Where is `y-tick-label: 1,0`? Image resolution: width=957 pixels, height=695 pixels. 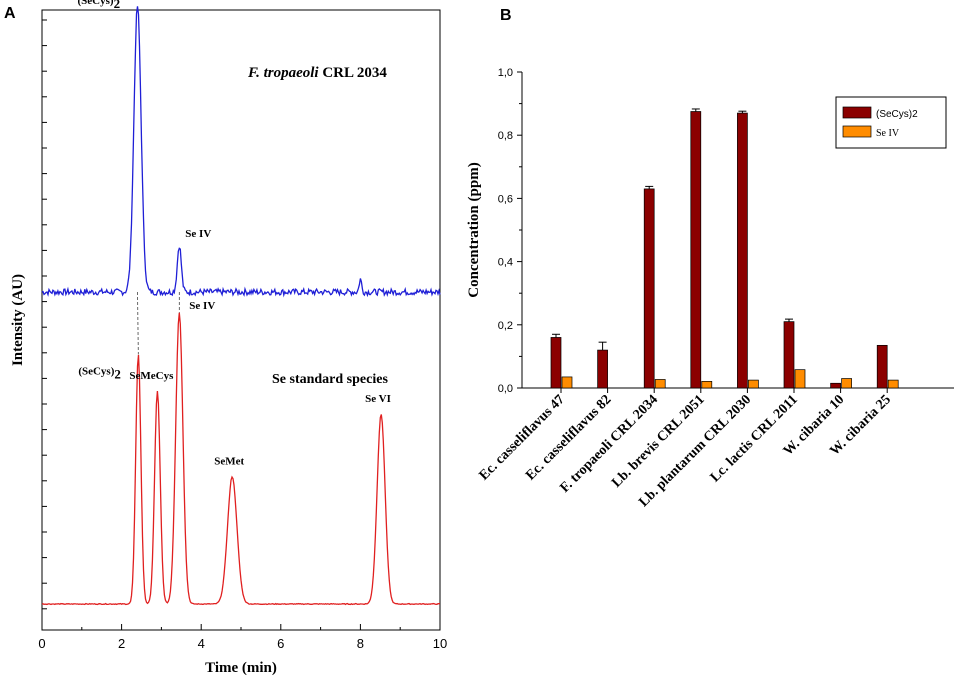 y-tick-label: 1,0 is located at coordinates (505, 73).